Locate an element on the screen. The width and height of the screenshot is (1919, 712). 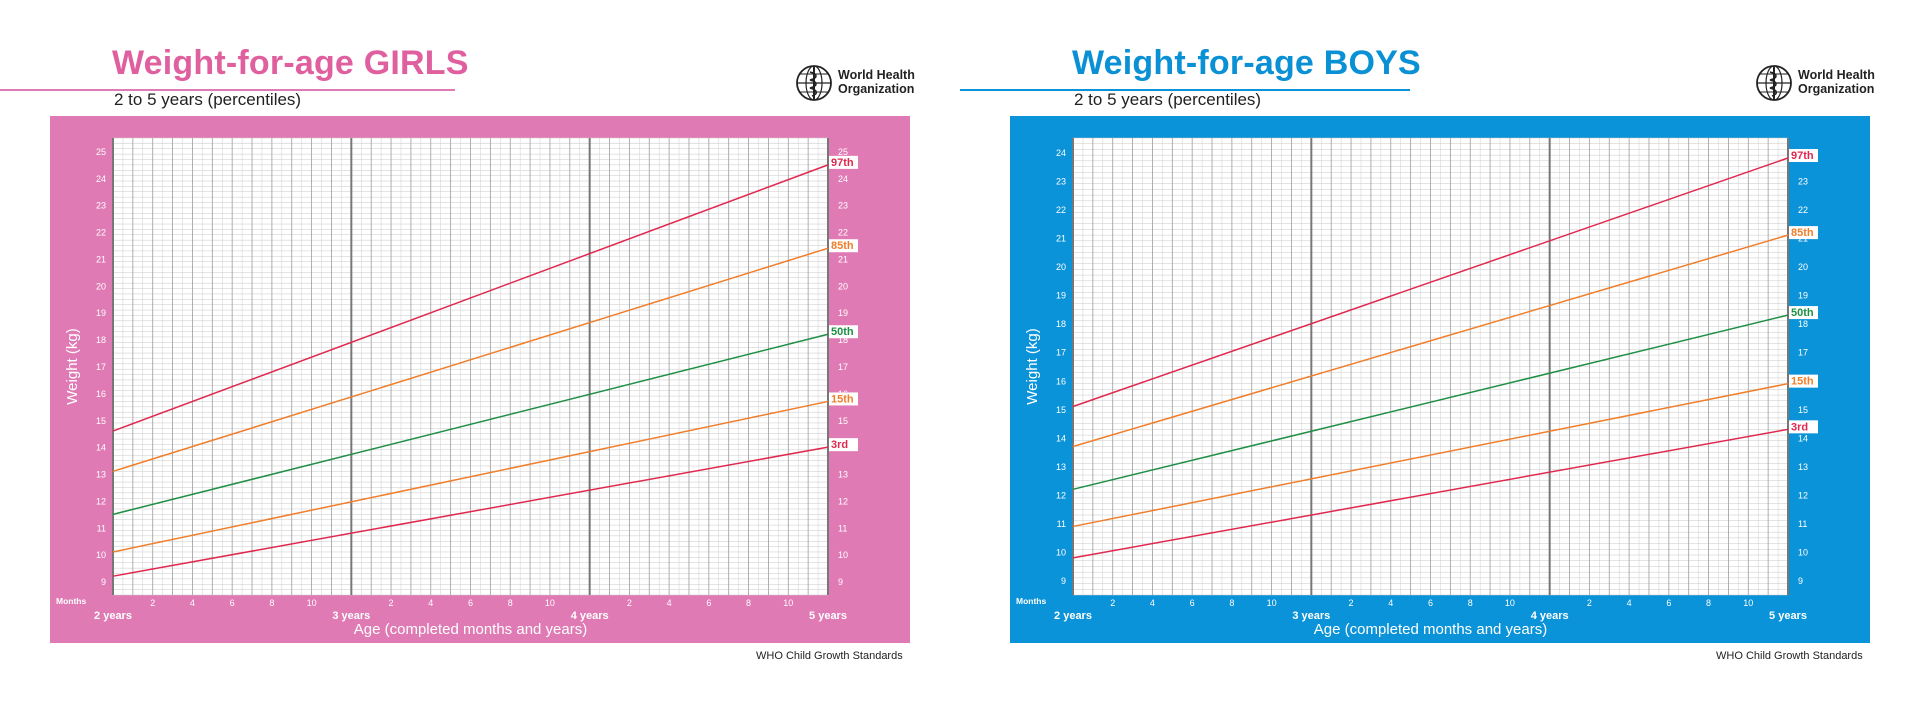
series-line-85th is located at coordinates (1430, 341).